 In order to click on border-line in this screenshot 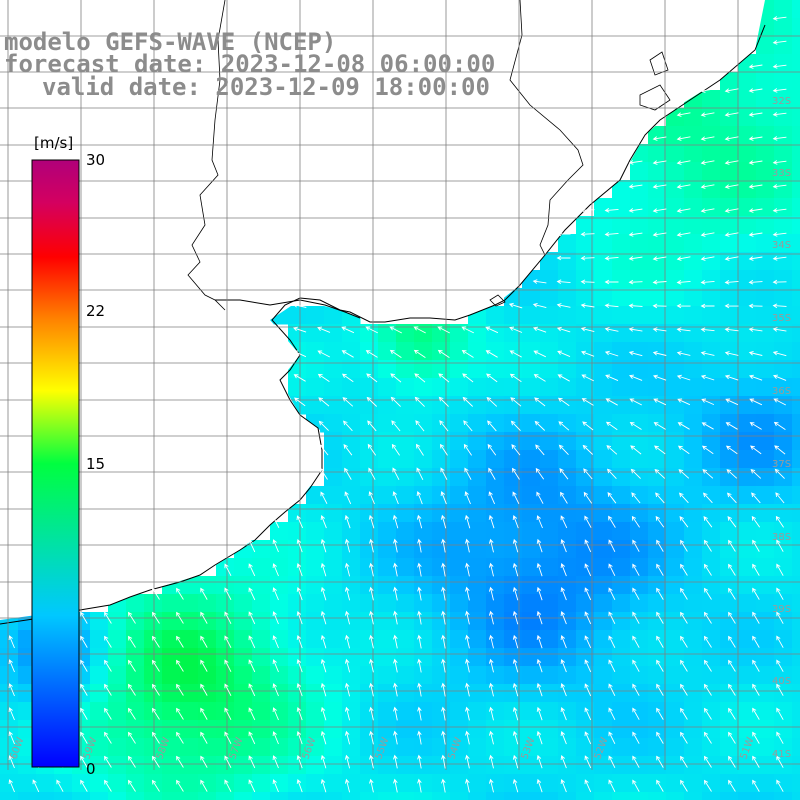, I will do `click(206, 155)`.